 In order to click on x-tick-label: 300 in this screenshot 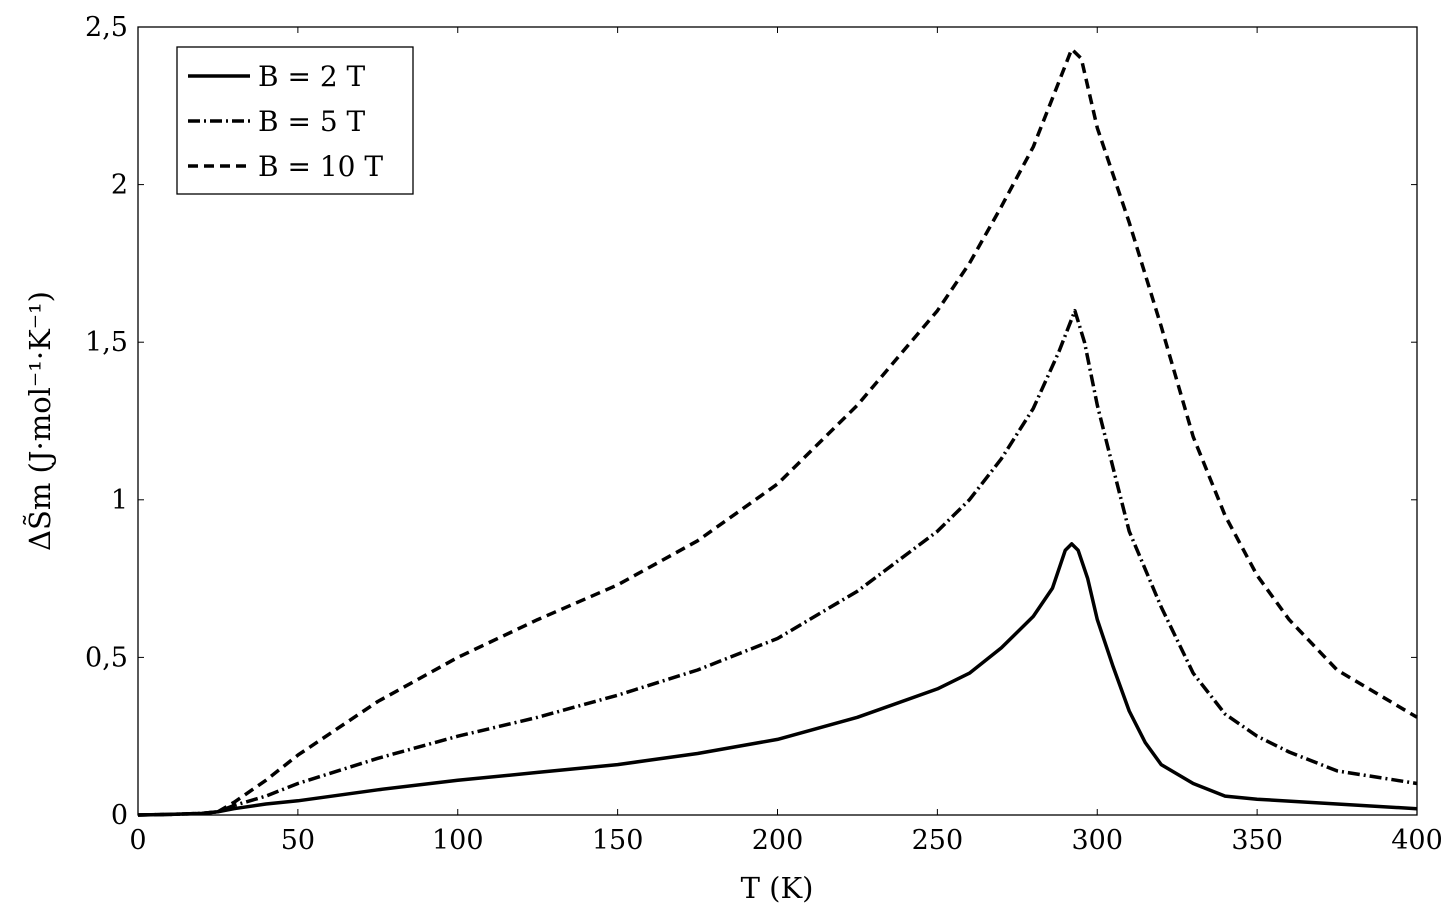, I will do `click(1097, 840)`.